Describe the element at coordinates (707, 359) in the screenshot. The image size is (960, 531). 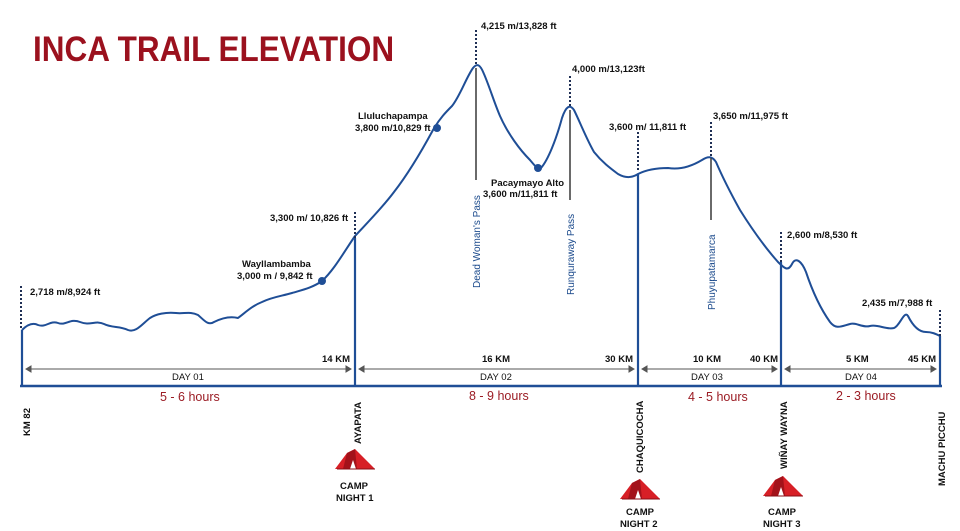
I see `km-marker-10: 10 KM` at that location.